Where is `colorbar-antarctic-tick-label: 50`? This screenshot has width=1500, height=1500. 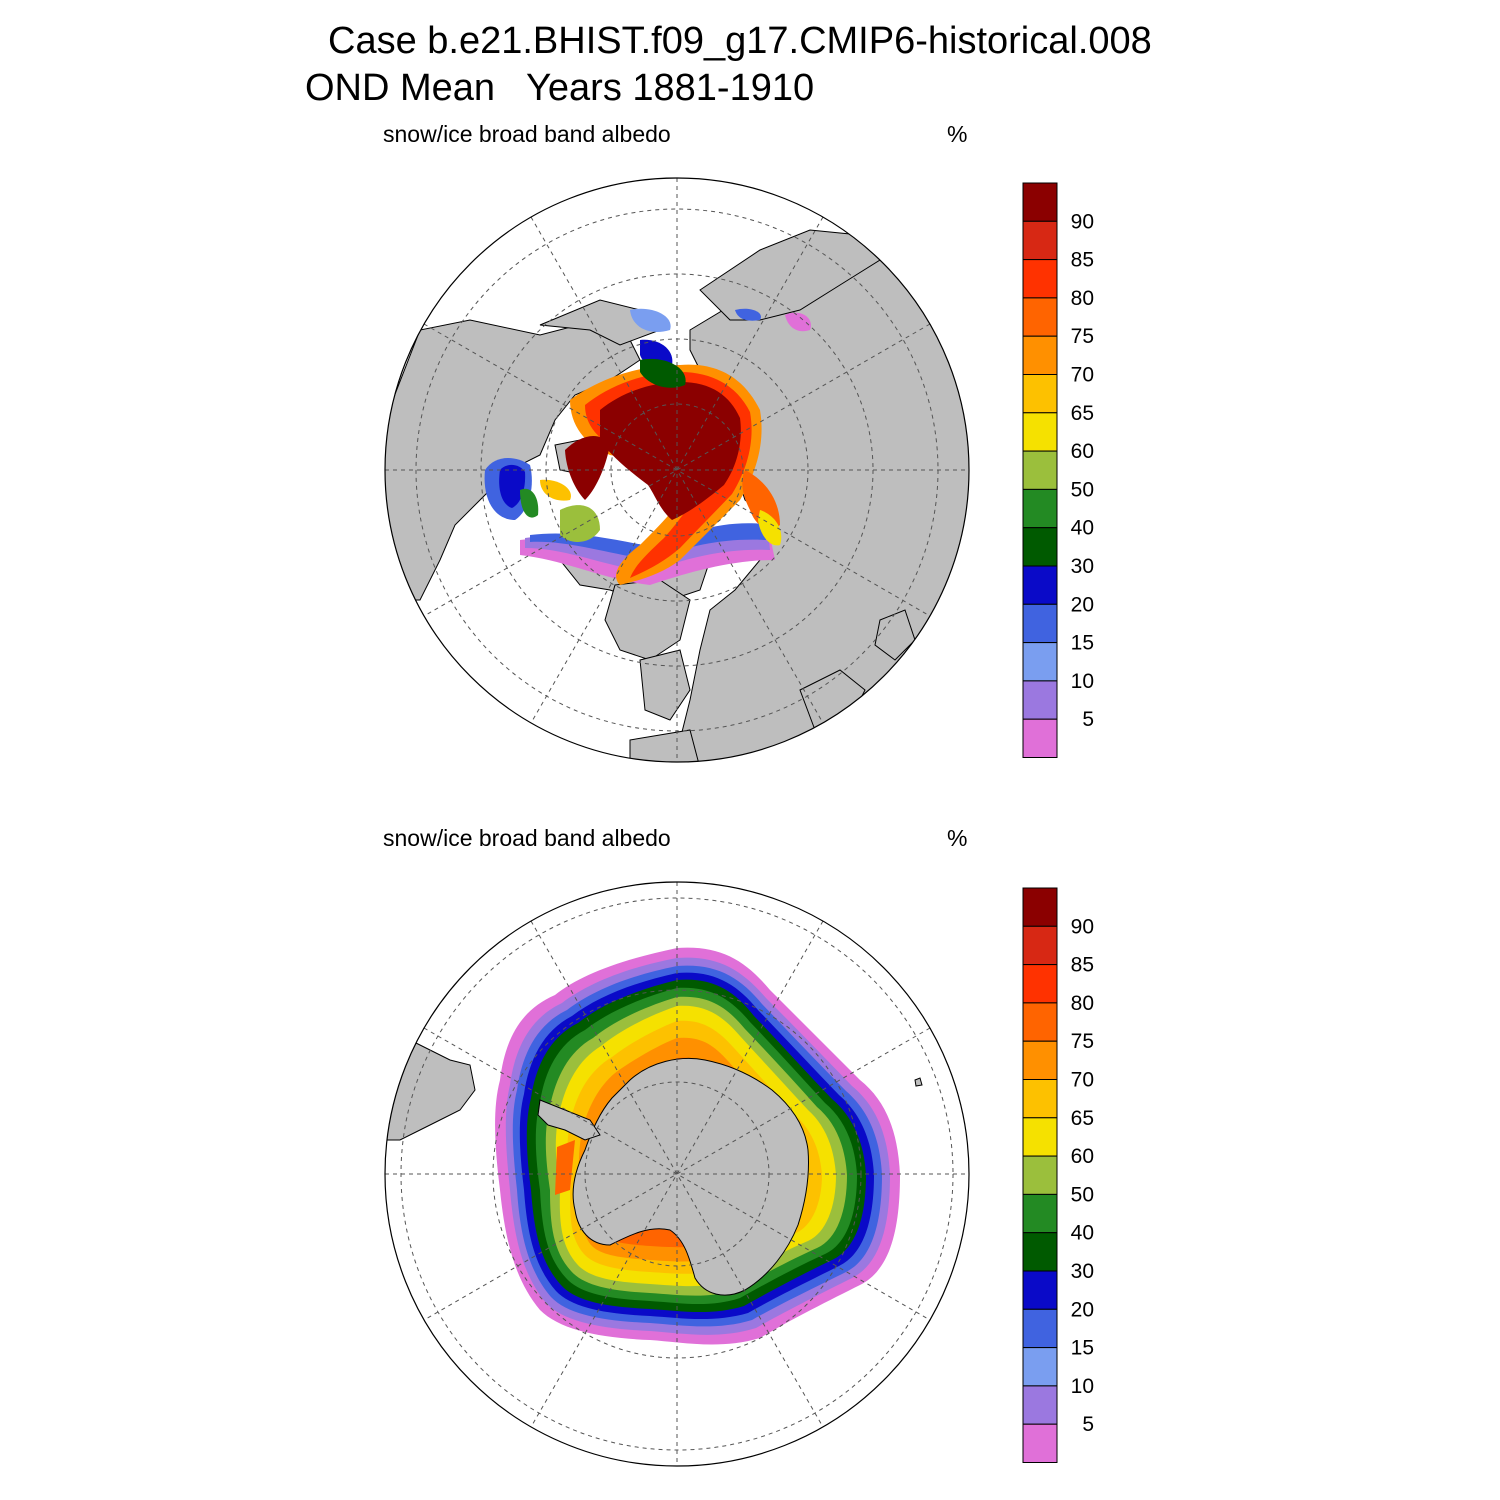 colorbar-antarctic-tick-label: 50 is located at coordinates (1082, 1194).